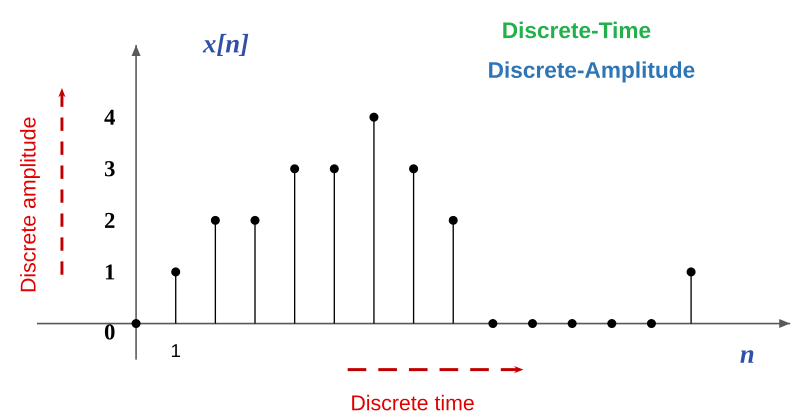 This screenshot has width=791, height=419. What do you see at coordinates (413, 402) in the screenshot?
I see `text: Discrete time` at bounding box center [413, 402].